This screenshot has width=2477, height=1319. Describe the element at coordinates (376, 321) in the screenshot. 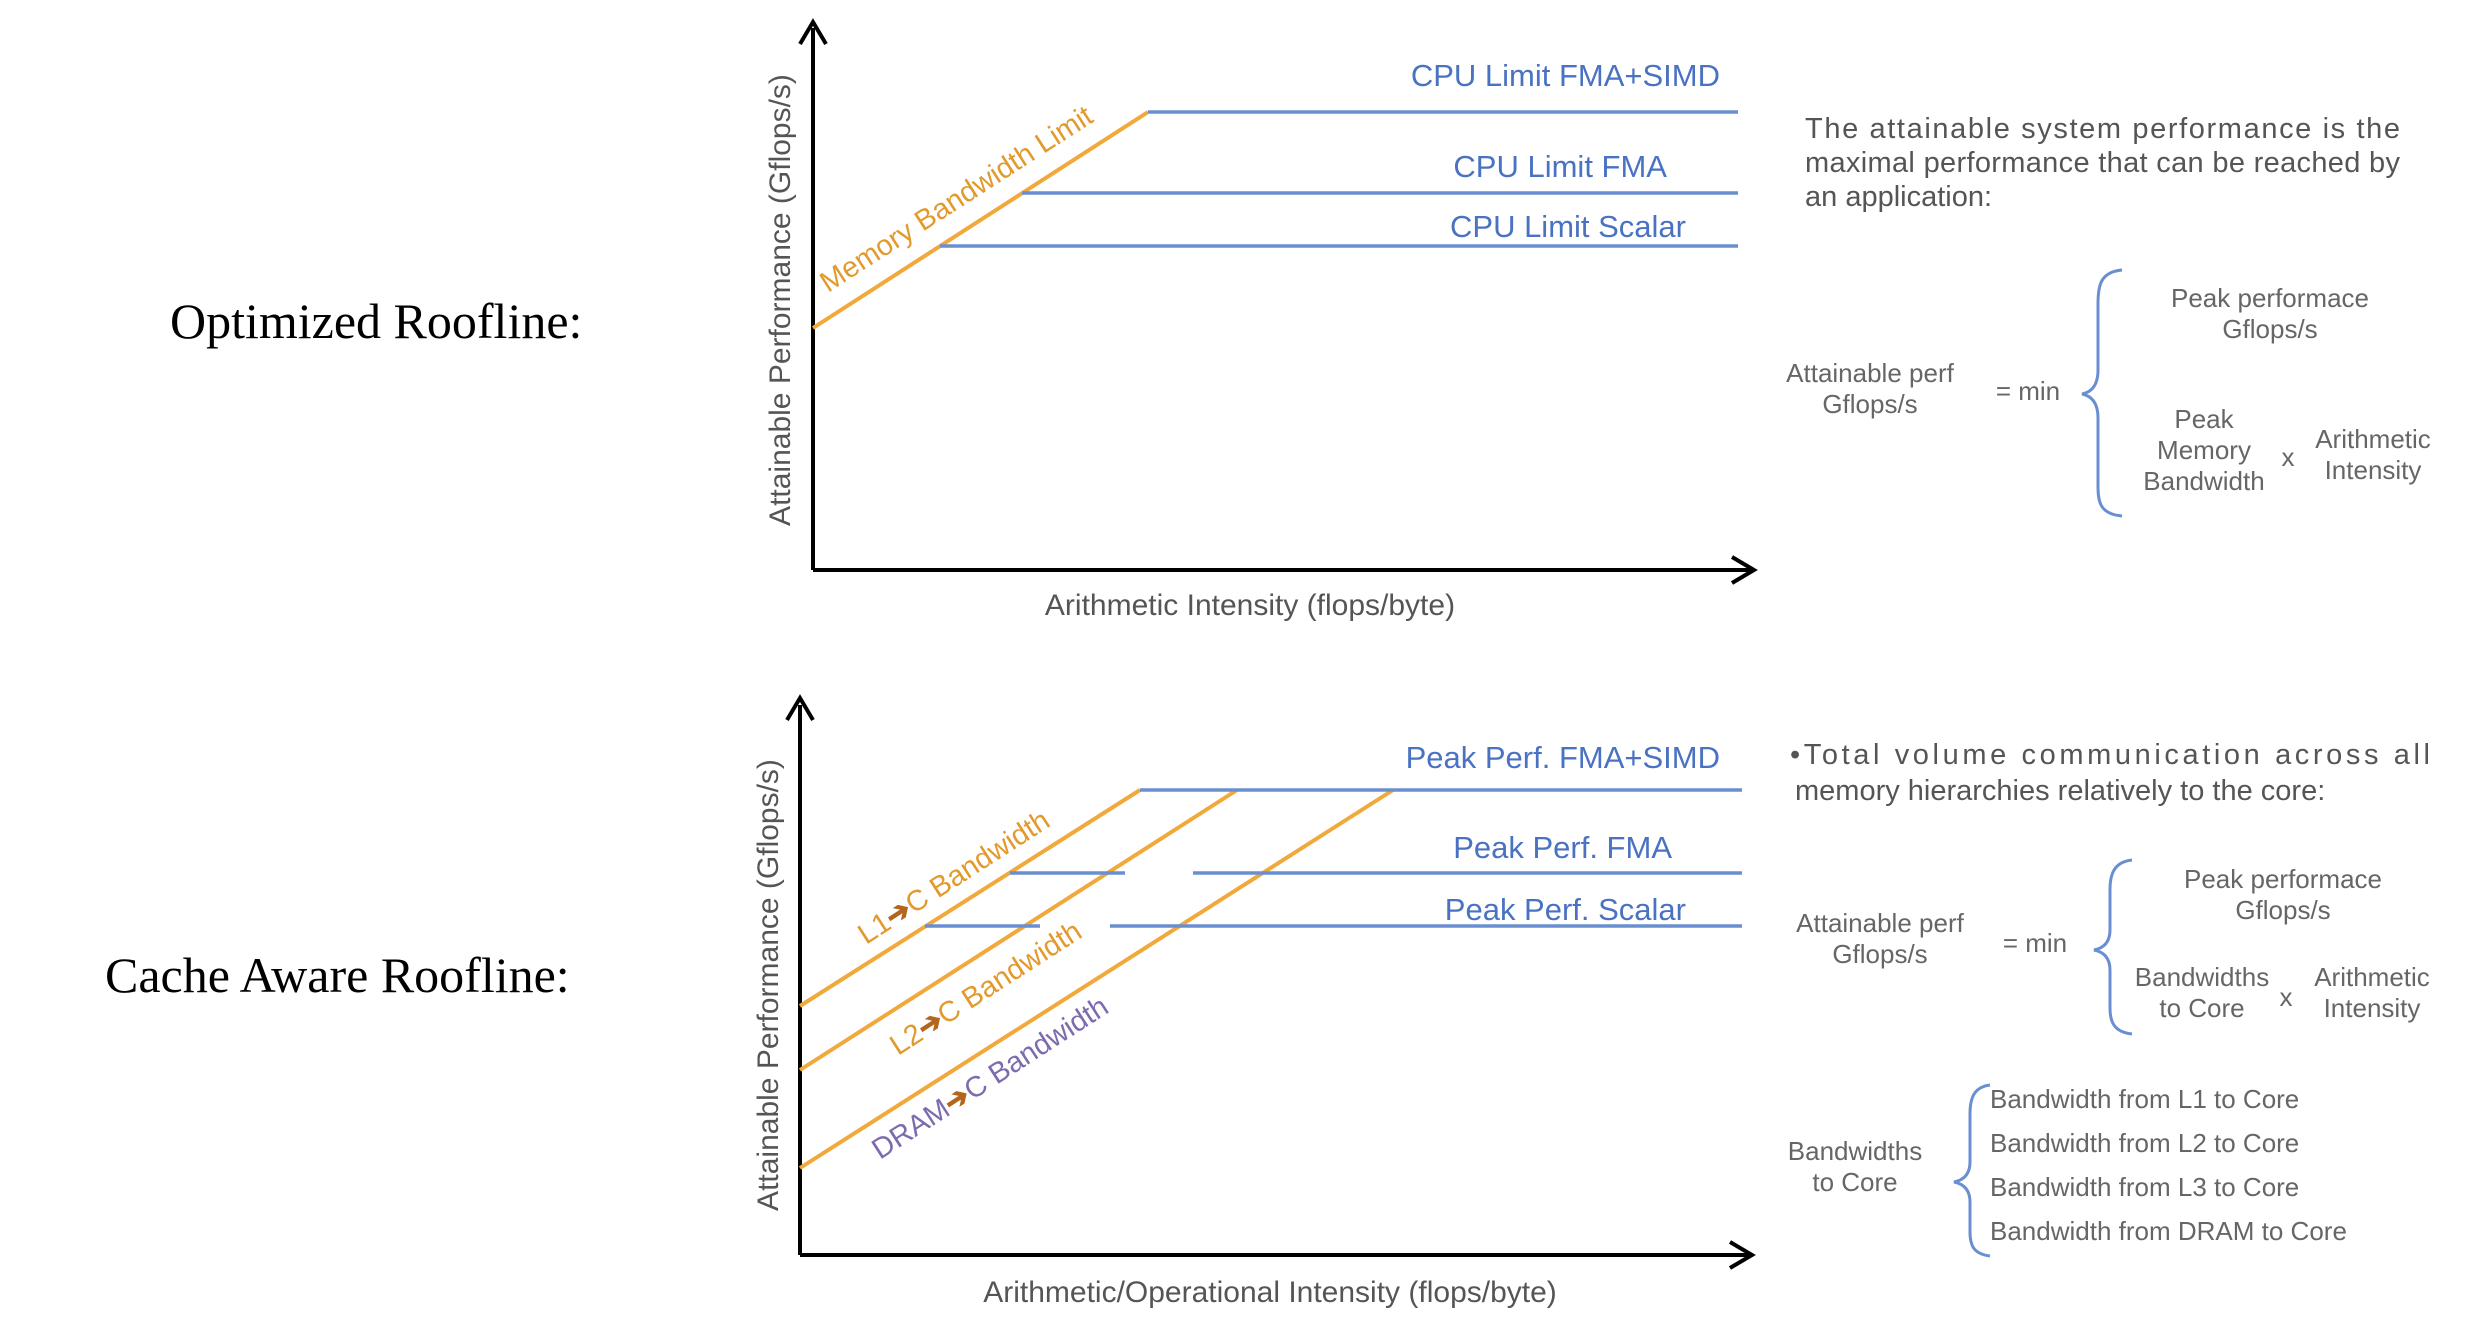

I see `optimized-roofline-title: Optimized Roofline:` at that location.